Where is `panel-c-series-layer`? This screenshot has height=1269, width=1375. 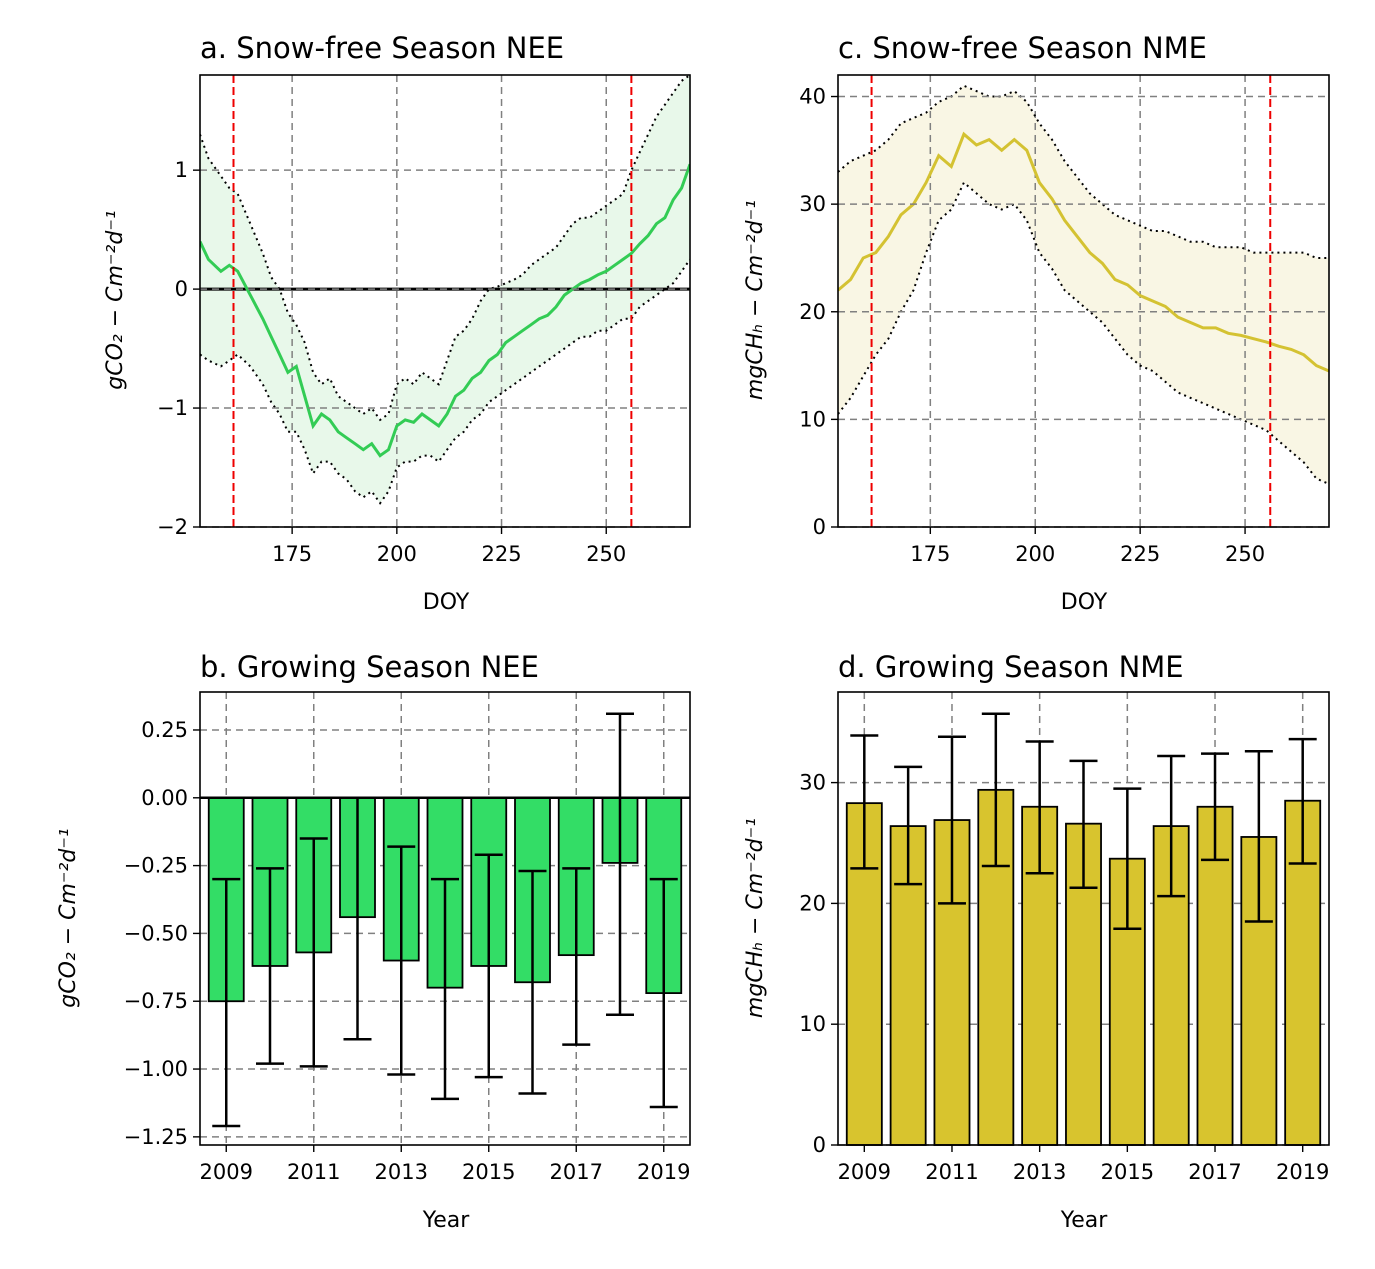 panel-c-series-layer is located at coordinates (1083, 301).